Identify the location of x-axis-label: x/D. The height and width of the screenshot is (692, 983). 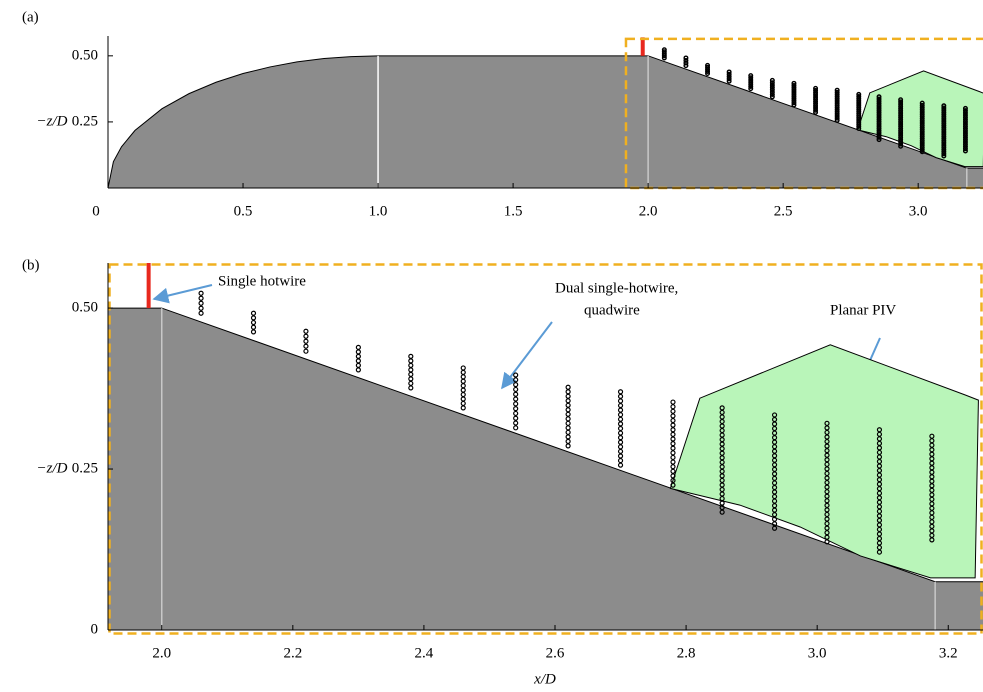
(544, 679).